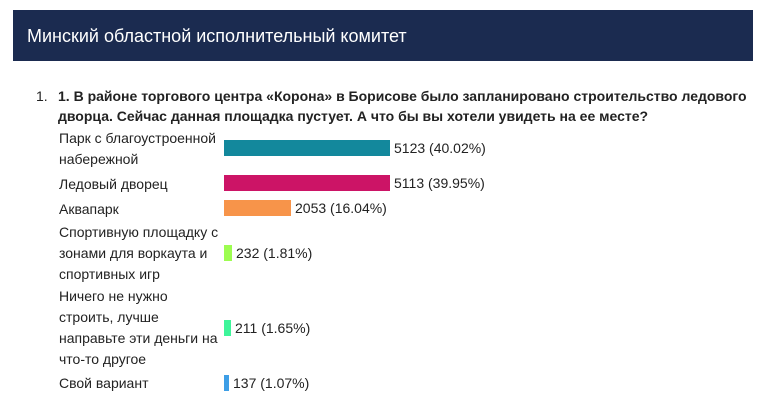 The width and height of the screenshot is (760, 402). What do you see at coordinates (42, 96) in the screenshot?
I see `question-number: 1.` at bounding box center [42, 96].